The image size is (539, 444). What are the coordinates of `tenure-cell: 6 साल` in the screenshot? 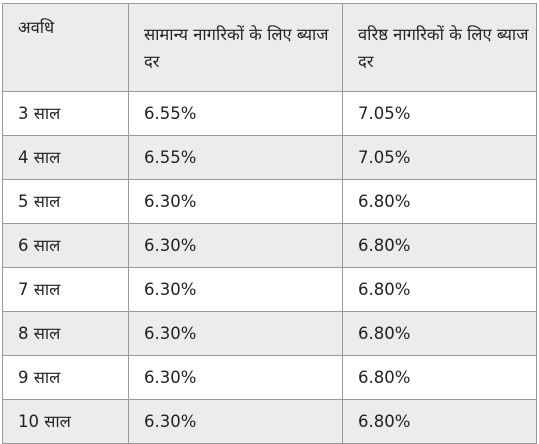 It's located at (65, 245).